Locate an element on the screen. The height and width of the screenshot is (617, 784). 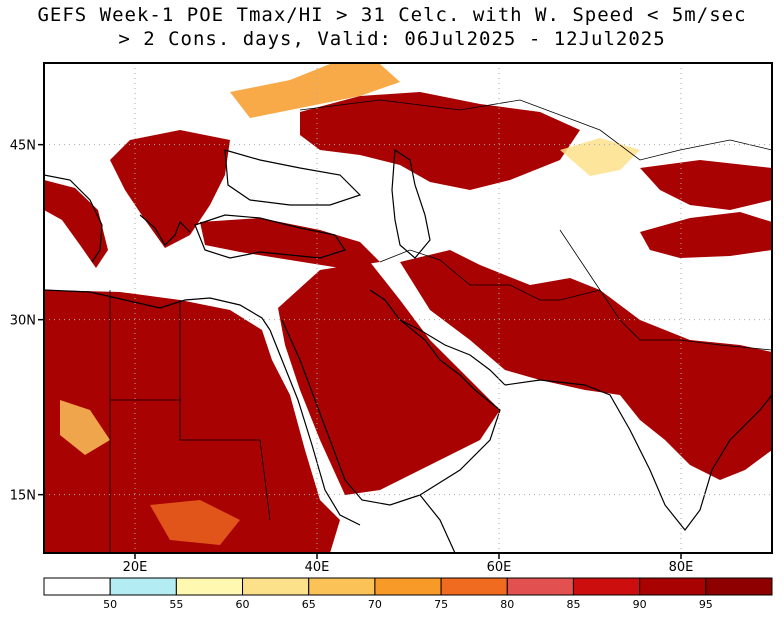
lon-tick-label: 20E is located at coordinates (135, 567).